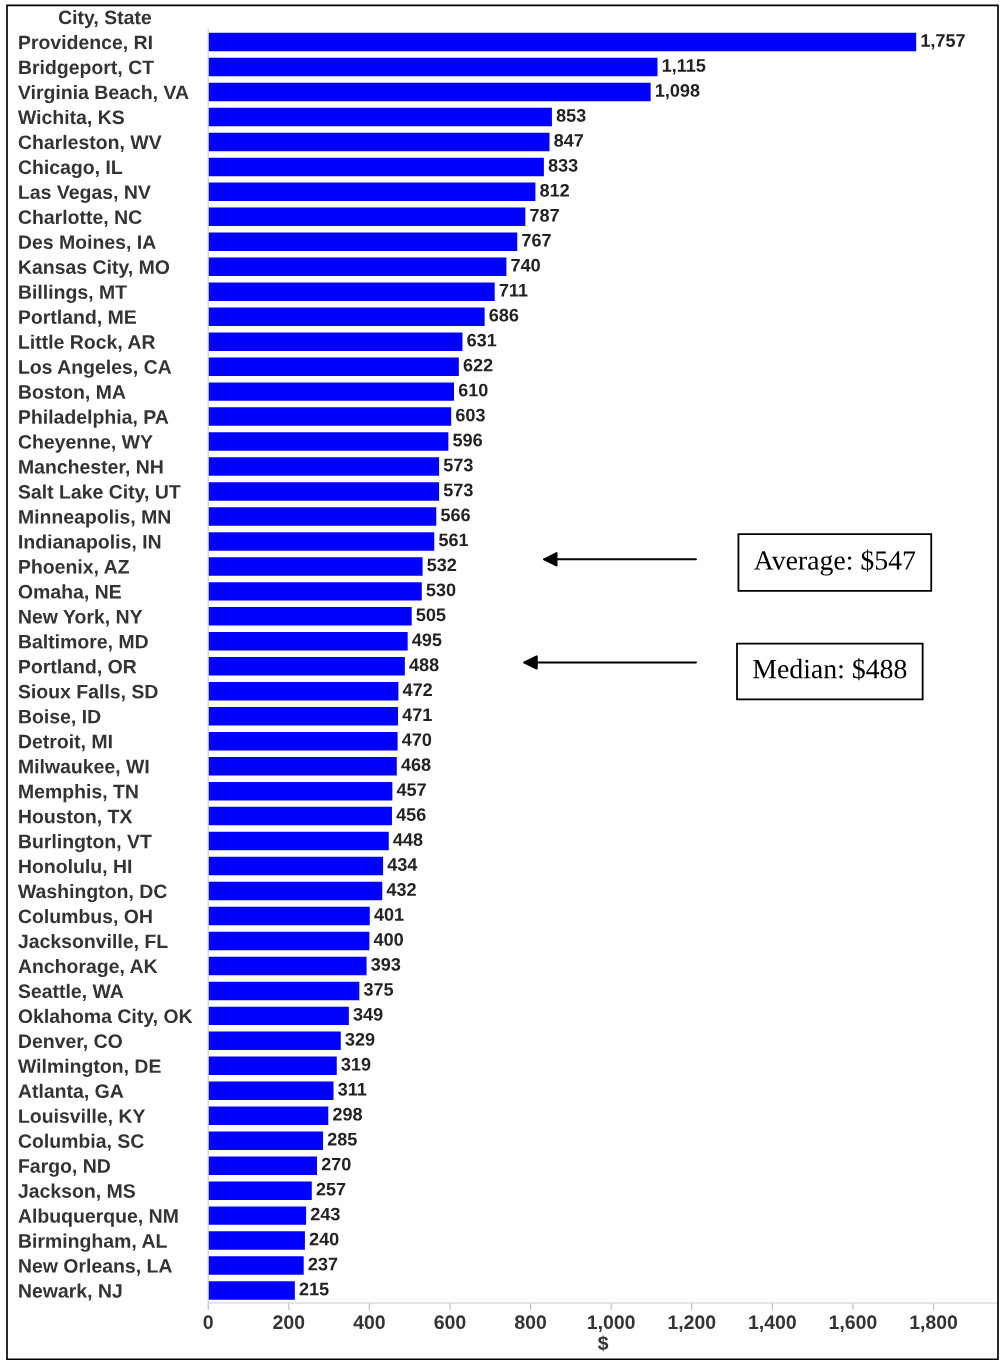 The image size is (1001, 1362). Describe the element at coordinates (95, 368) in the screenshot. I see `y-tick-label: Los Angeles, CA` at that location.